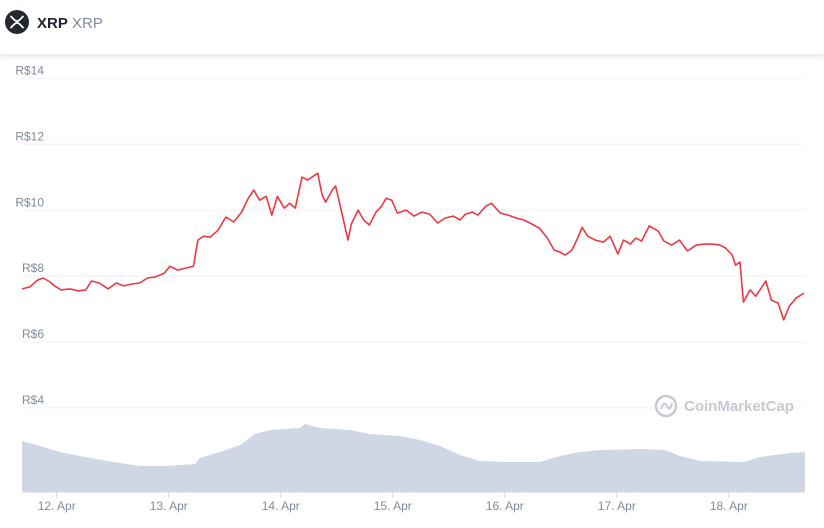 The height and width of the screenshot is (528, 824). What do you see at coordinates (505, 506) in the screenshot?
I see `x-tick-label: 16. Apr` at bounding box center [505, 506].